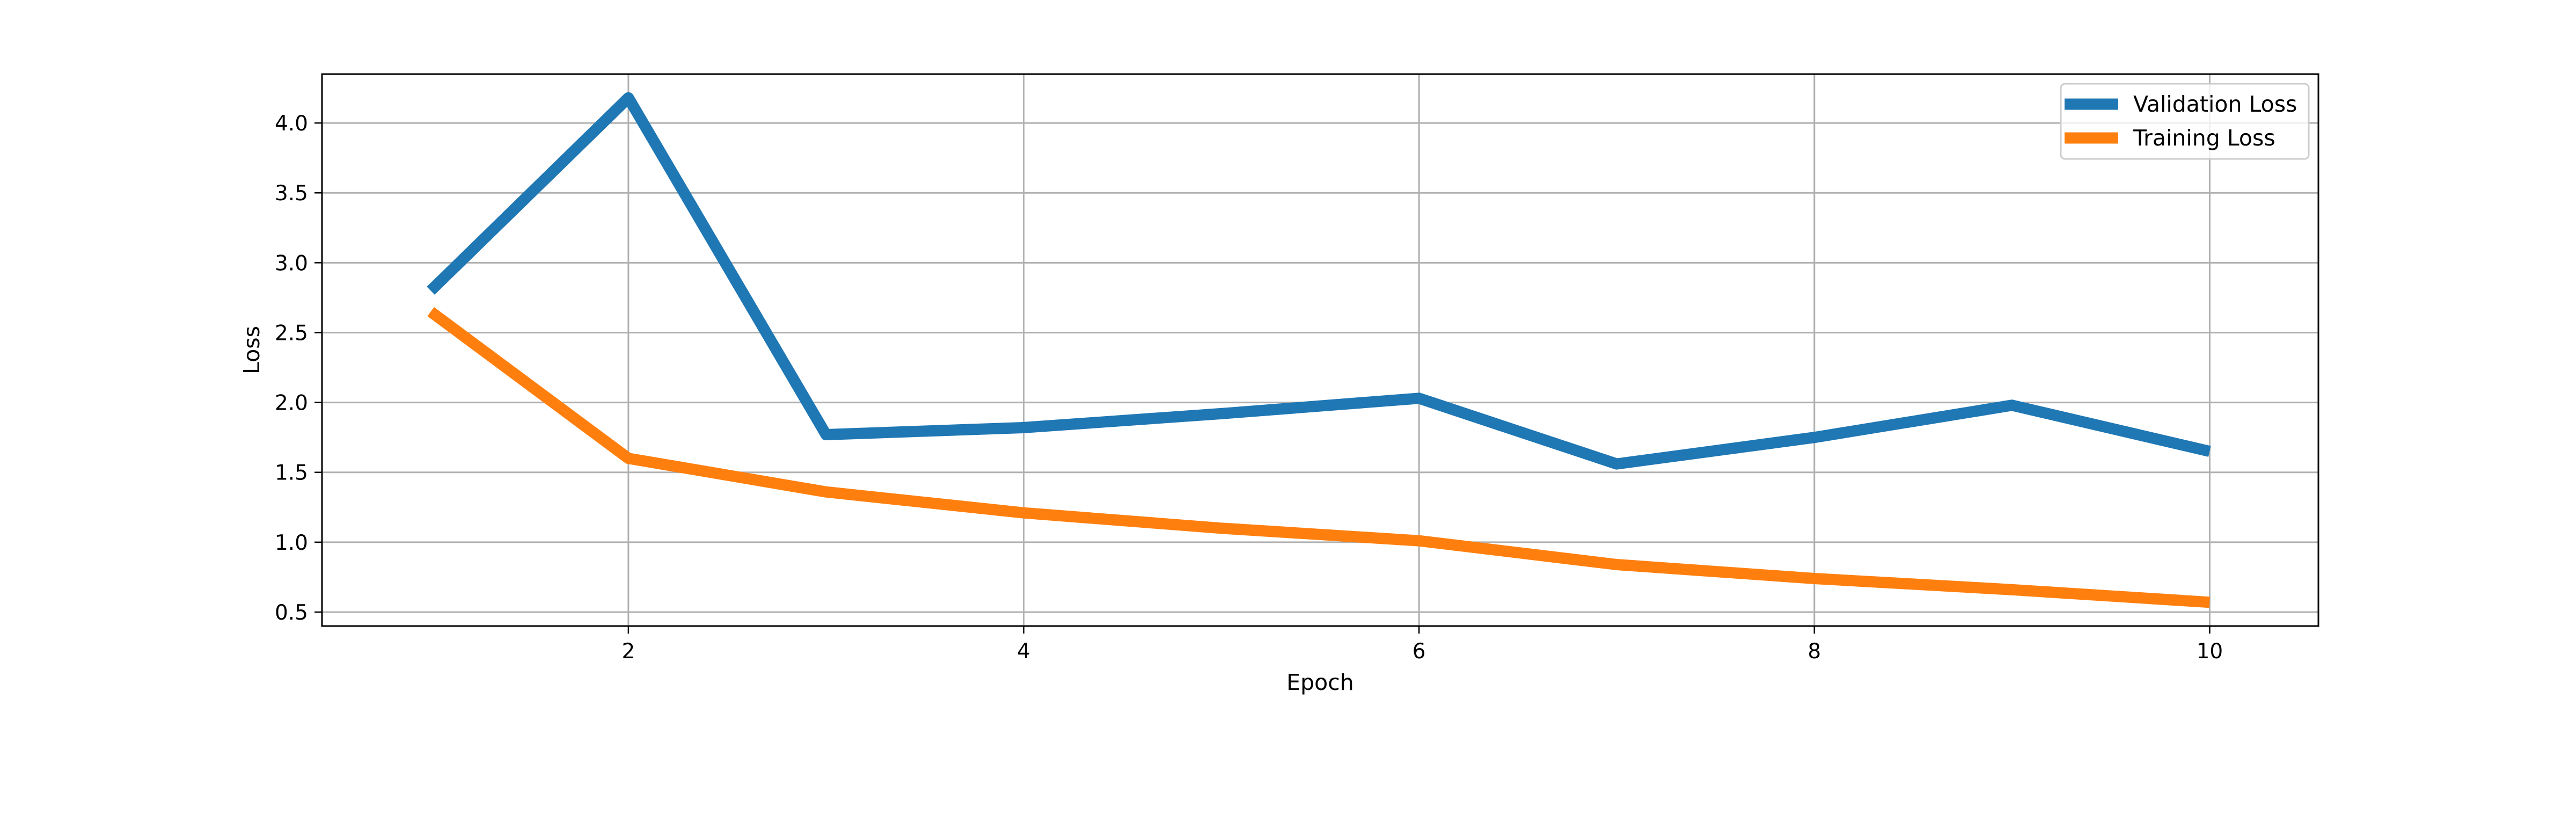 The width and height of the screenshot is (2576, 829). What do you see at coordinates (1419, 651) in the screenshot?
I see `x-tick-label: 6` at bounding box center [1419, 651].